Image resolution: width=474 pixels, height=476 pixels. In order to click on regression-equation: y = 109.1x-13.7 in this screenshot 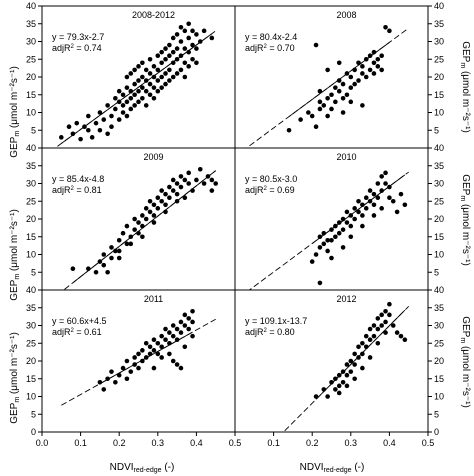, I will do `click(276, 321)`.